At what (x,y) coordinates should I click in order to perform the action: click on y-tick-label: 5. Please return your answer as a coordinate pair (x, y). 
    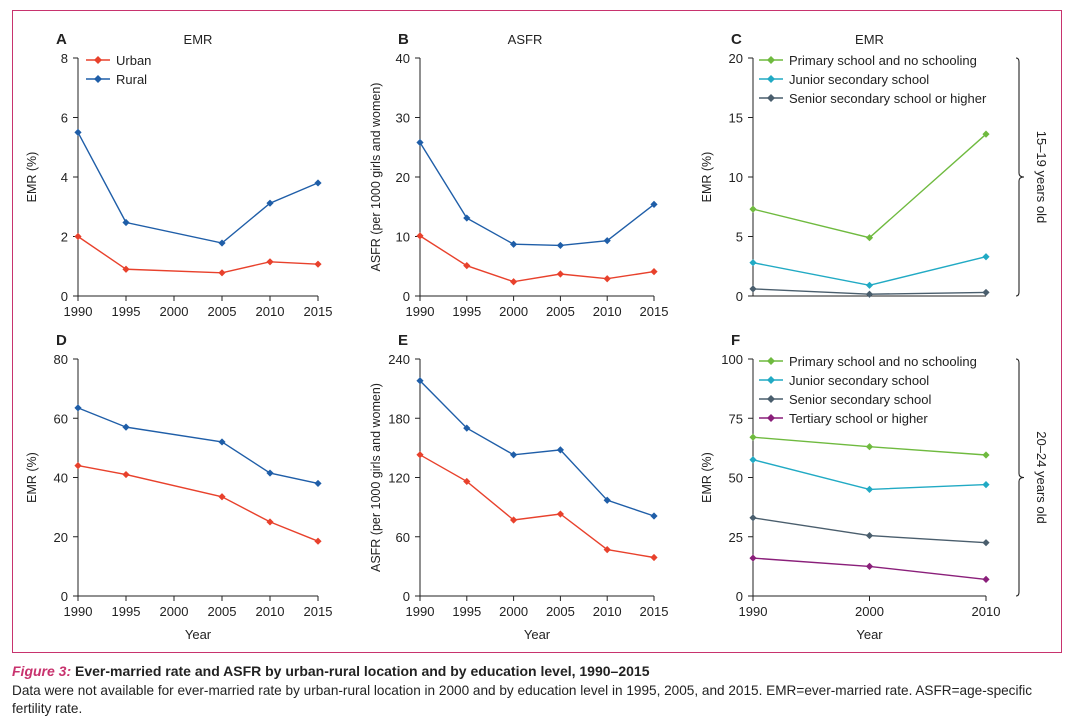
    Looking at the image, I should click on (739, 237).